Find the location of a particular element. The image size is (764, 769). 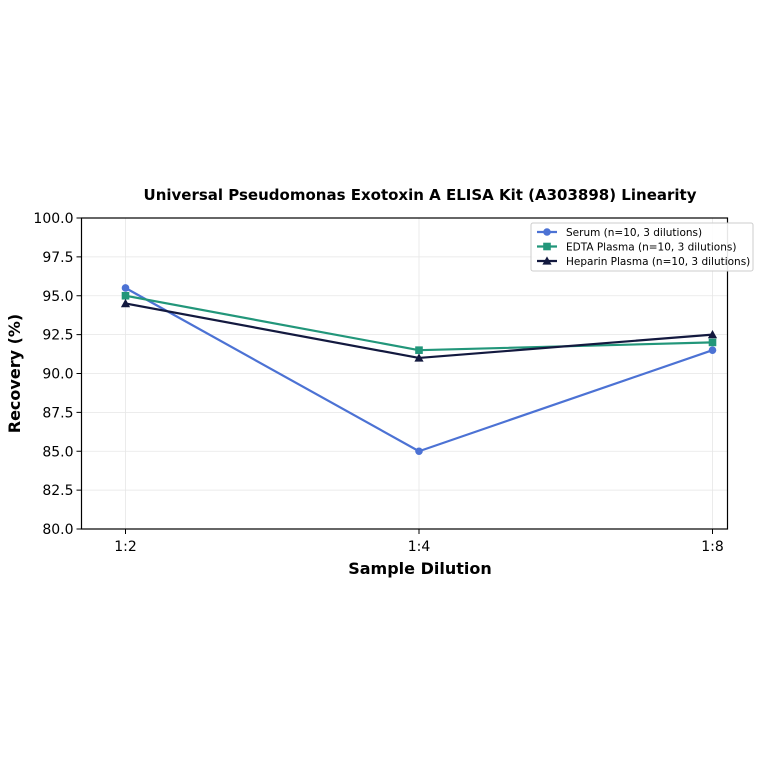

legend-entry: Serum (n=10, 3 dilutions) is located at coordinates (619, 233).